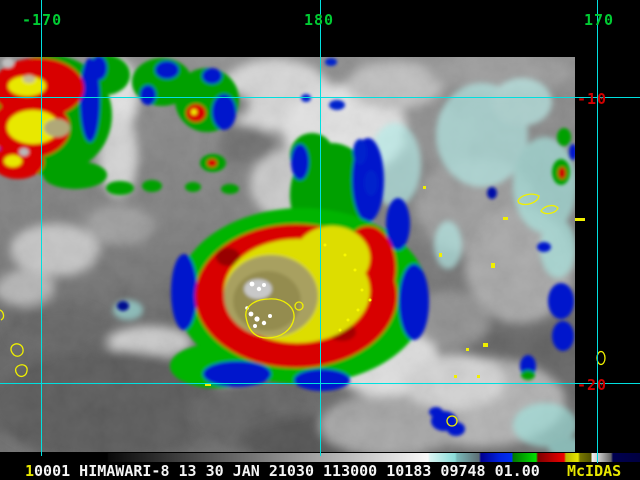 This screenshot has width=640, height=480. What do you see at coordinates (320, 457) in the screenshot?
I see `enhancement-colorbar` at bounding box center [320, 457].